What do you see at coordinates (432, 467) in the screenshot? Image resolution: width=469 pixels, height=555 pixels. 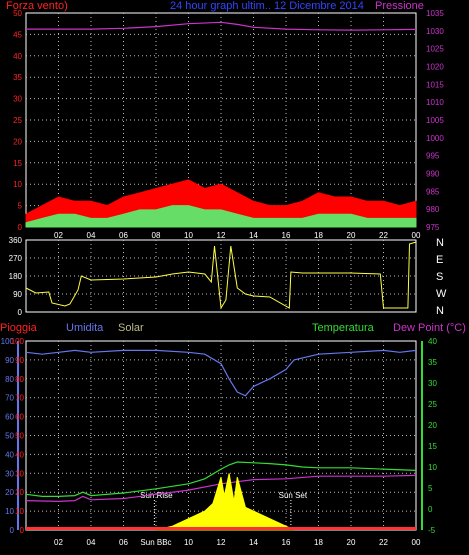 I see `temperature-tick: 10` at bounding box center [432, 467].